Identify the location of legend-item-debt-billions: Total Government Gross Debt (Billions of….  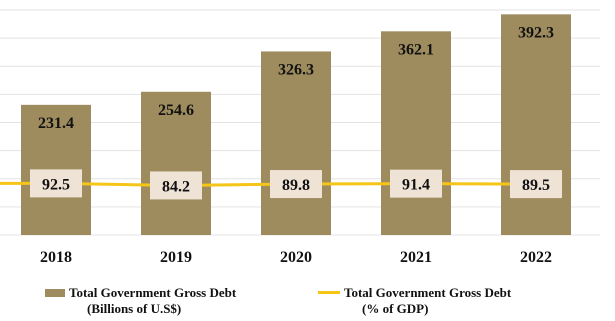
(140, 301).